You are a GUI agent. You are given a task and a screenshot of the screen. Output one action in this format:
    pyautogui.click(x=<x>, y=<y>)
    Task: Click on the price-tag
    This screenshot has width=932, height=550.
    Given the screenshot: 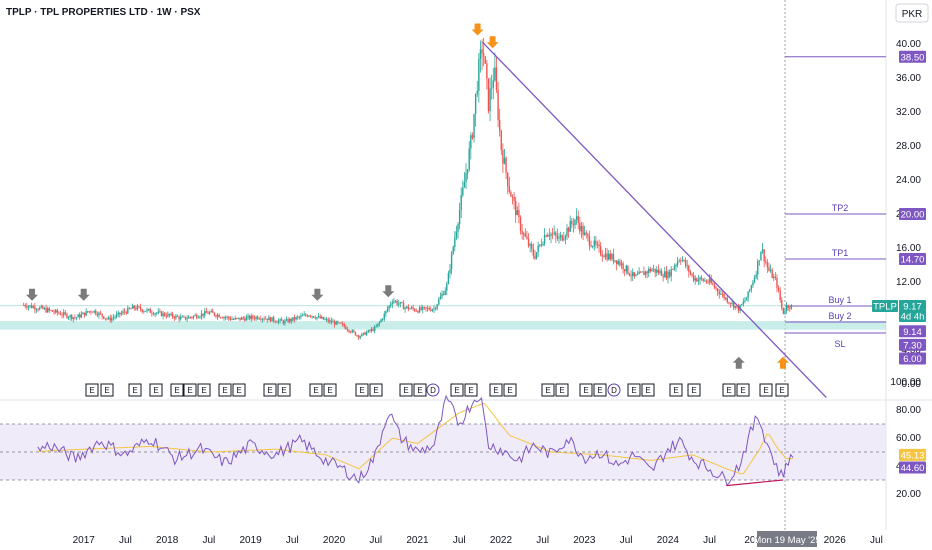 What is the action you would take?
    pyautogui.click(x=912, y=56)
    